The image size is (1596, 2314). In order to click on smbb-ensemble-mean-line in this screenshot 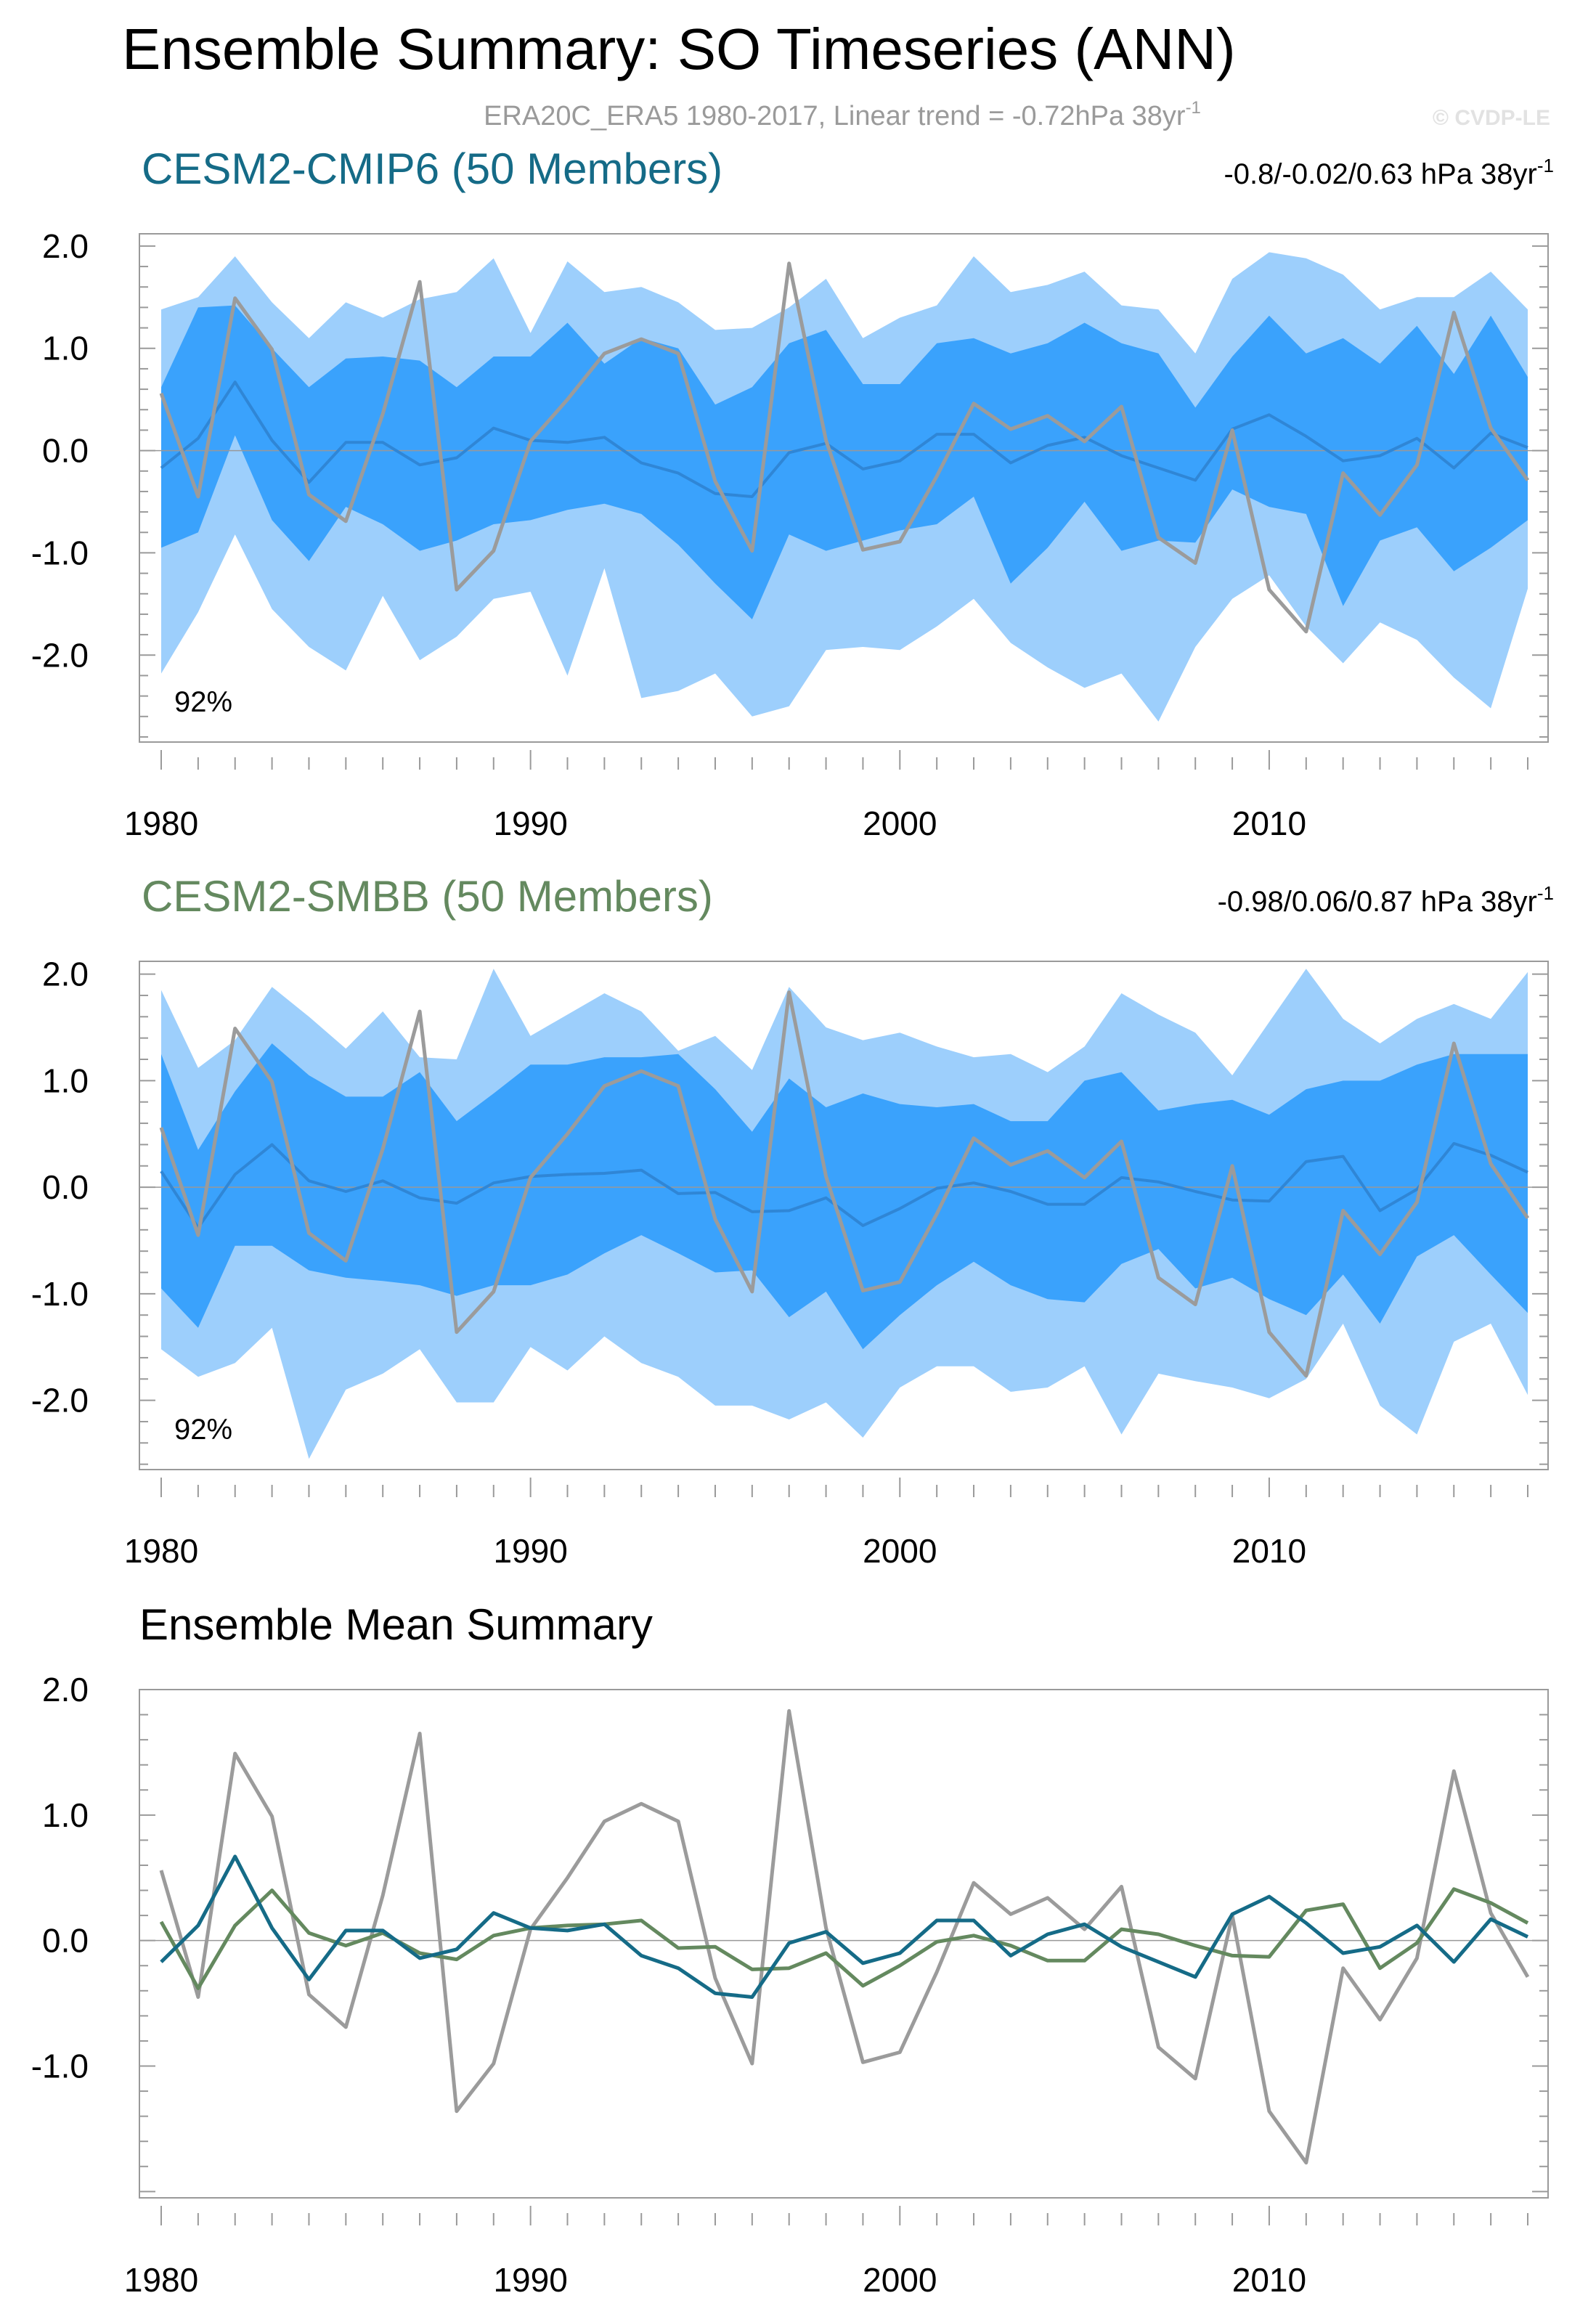, I will do `click(844, 1185)`.